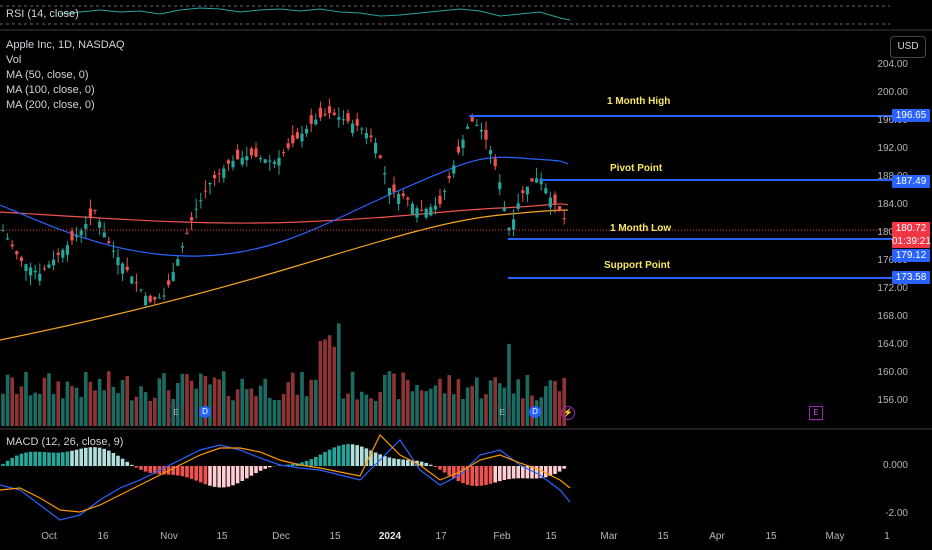  Describe the element at coordinates (892, 400) in the screenshot. I see `price-axis-label: 156.00` at that location.